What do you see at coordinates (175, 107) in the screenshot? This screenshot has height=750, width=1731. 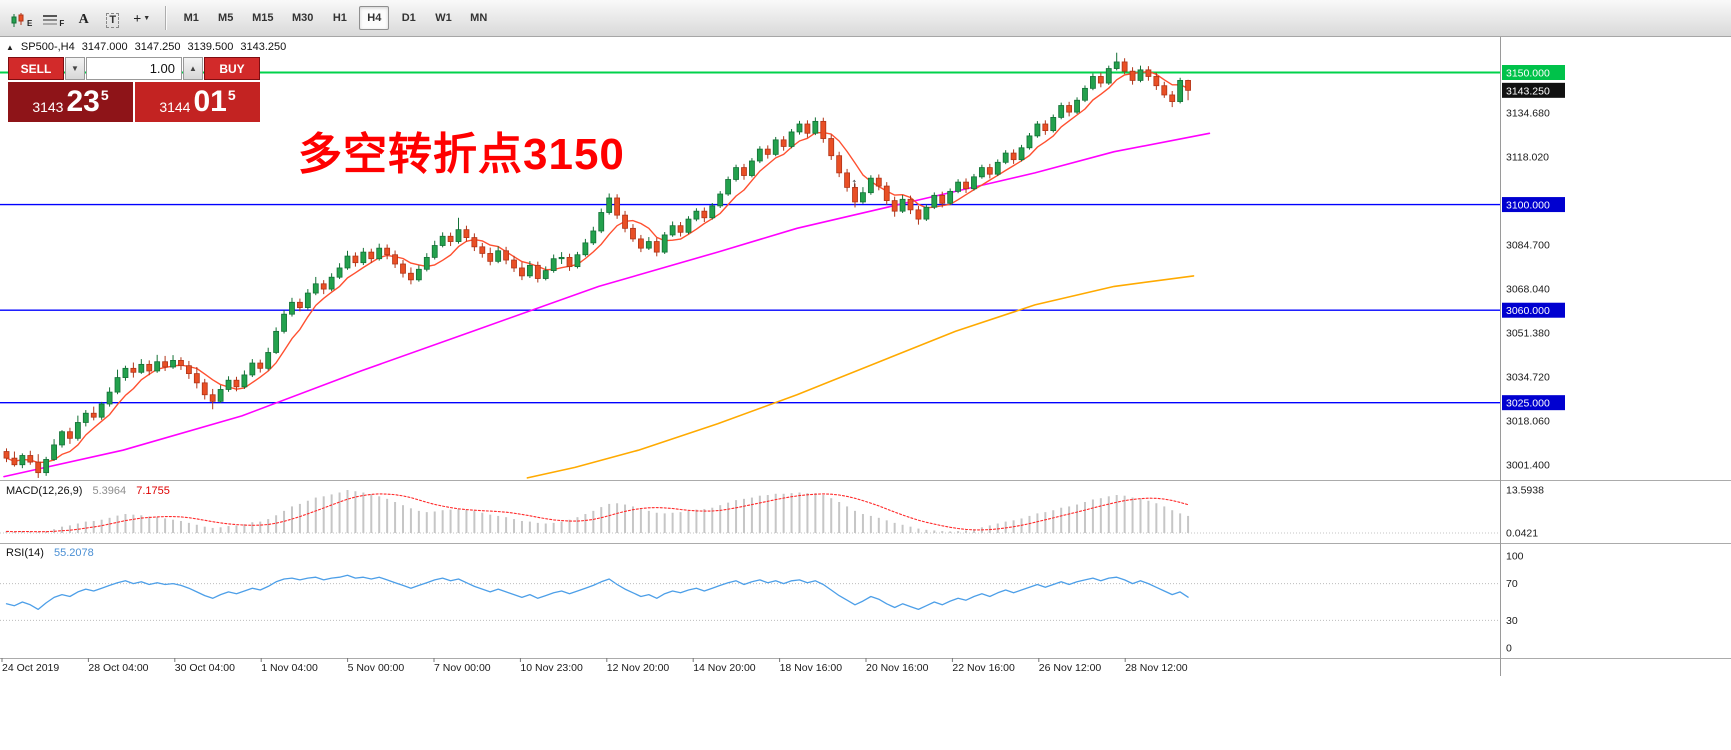 I see `ask-main: 3144` at bounding box center [175, 107].